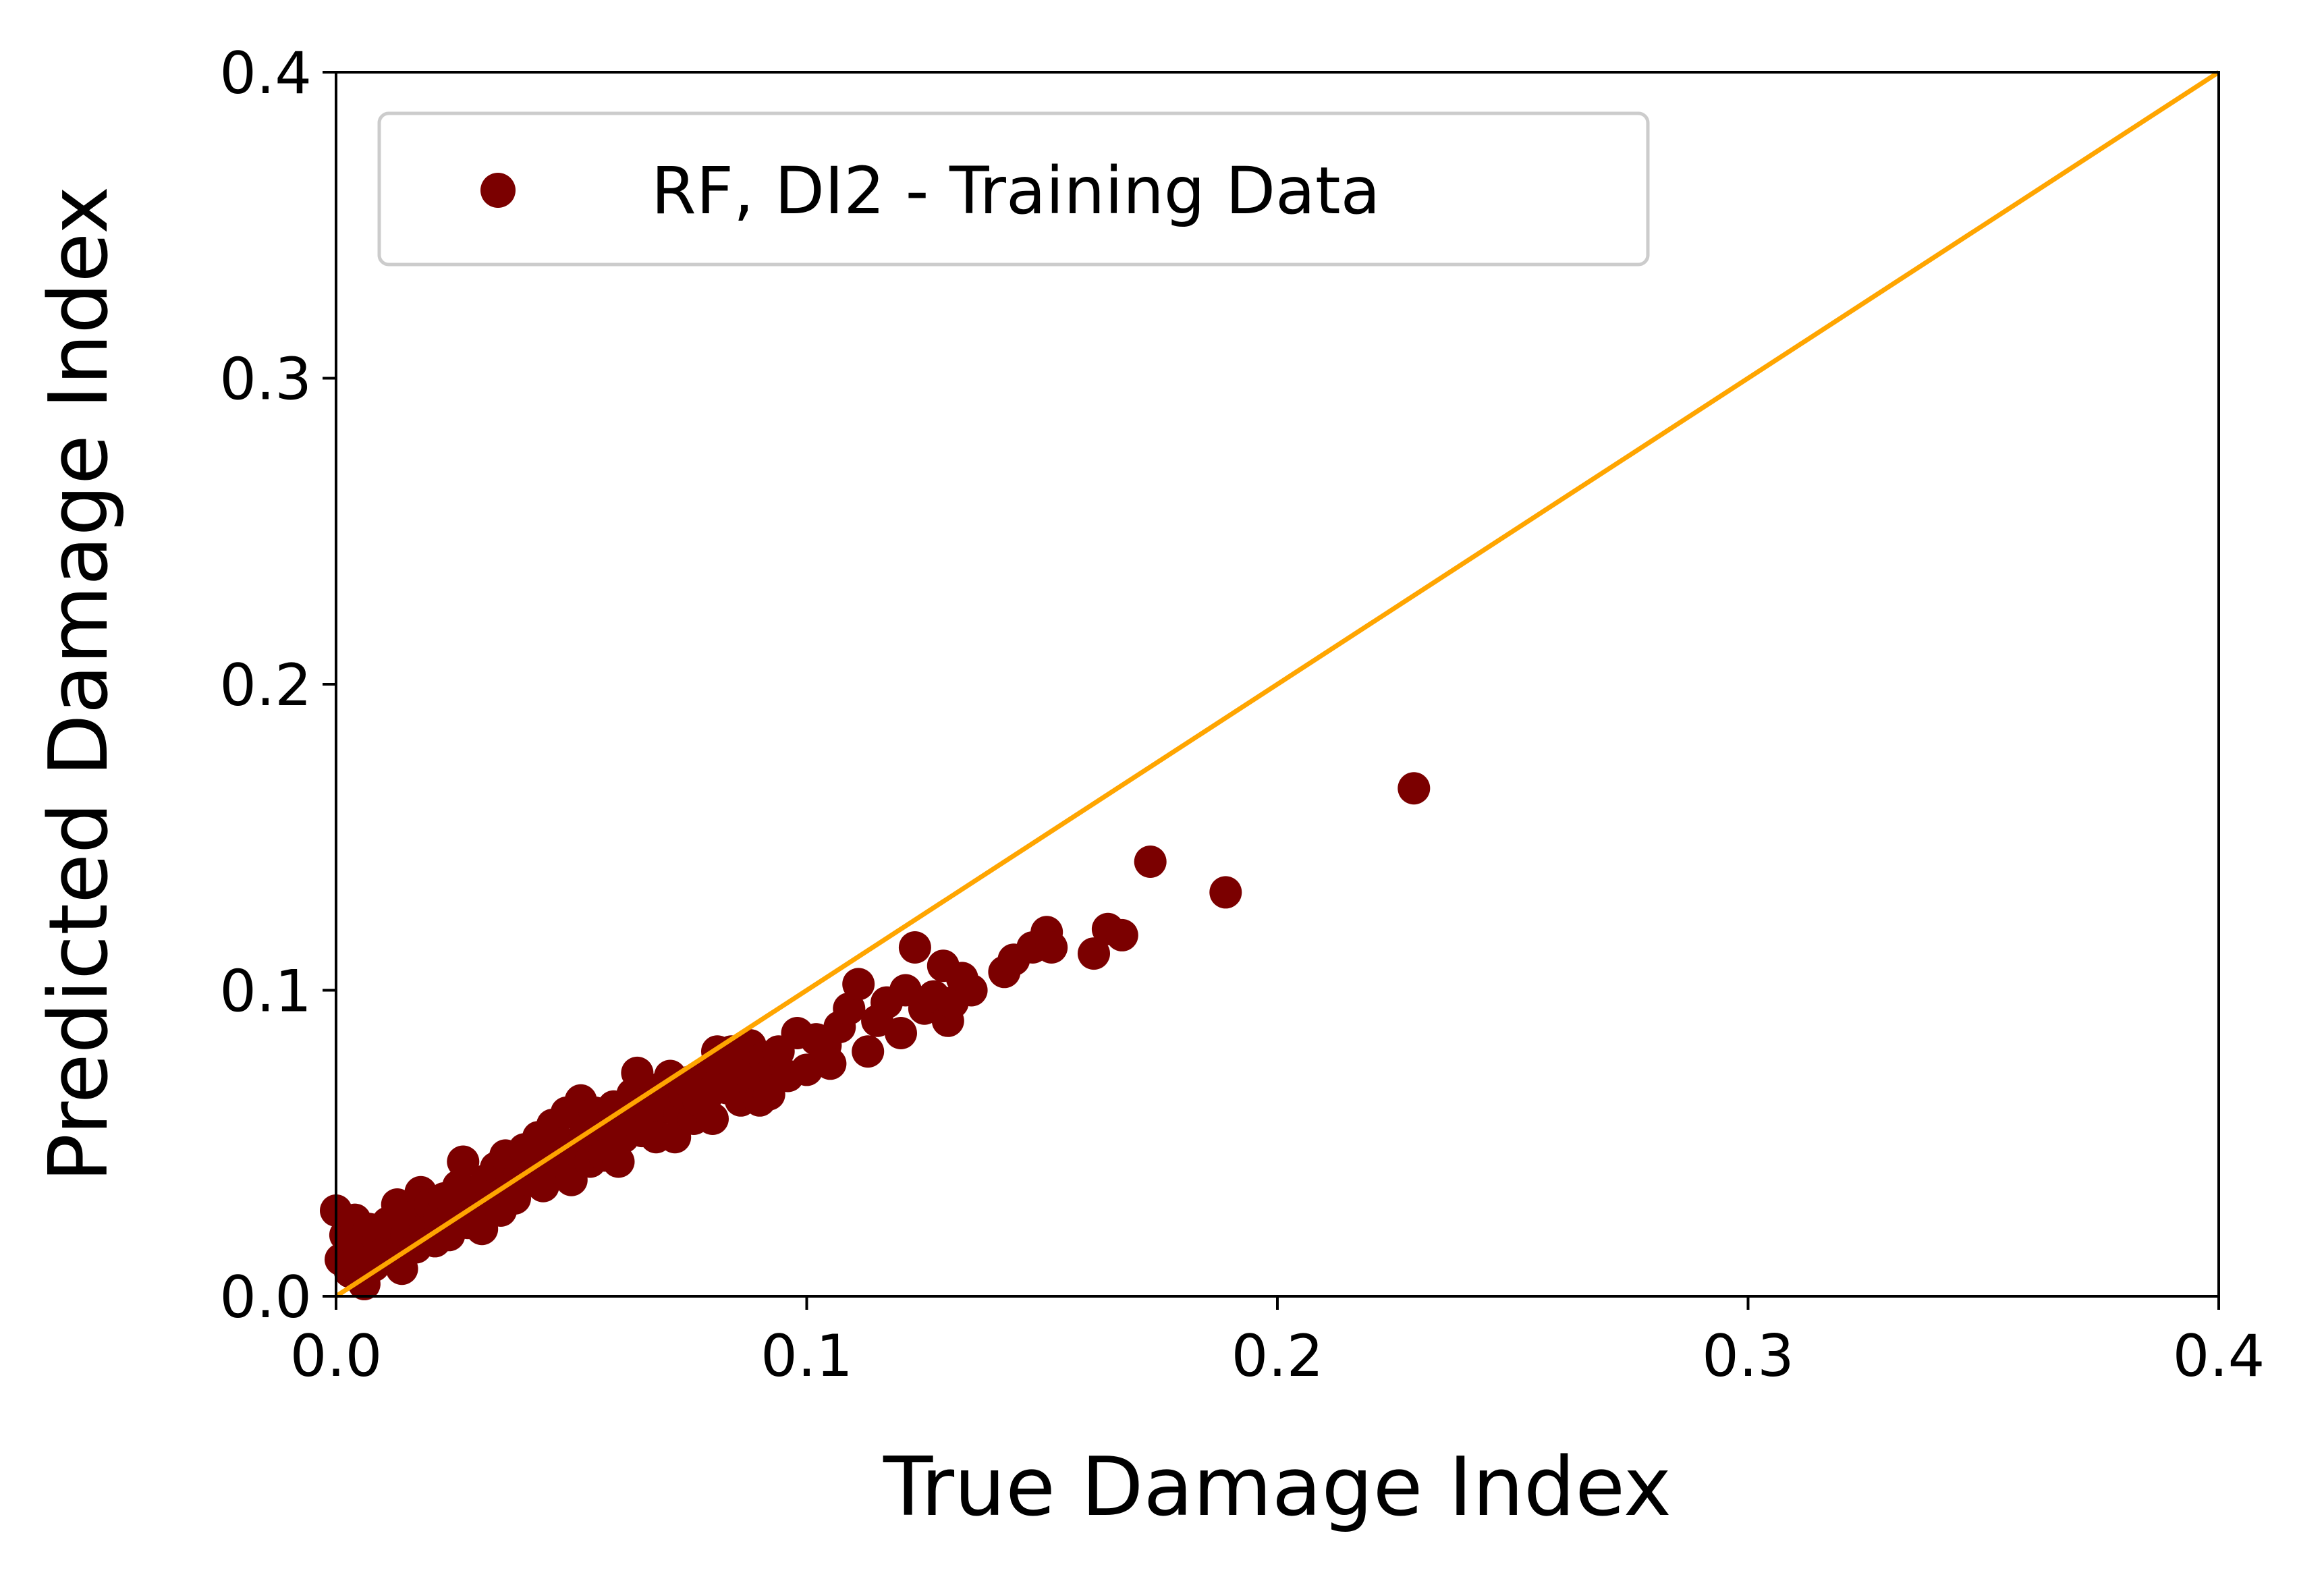  What do you see at coordinates (498, 191) in the screenshot?
I see `legend-marker` at bounding box center [498, 191].